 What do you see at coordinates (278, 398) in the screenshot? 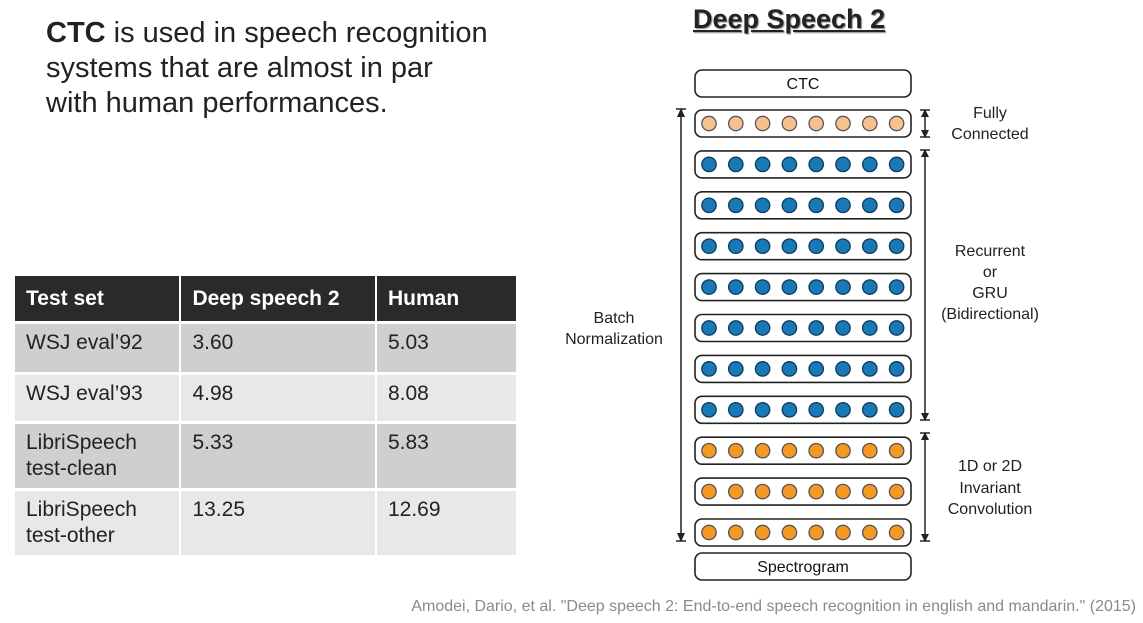
I see `cell-ds2: 4.98` at bounding box center [278, 398].